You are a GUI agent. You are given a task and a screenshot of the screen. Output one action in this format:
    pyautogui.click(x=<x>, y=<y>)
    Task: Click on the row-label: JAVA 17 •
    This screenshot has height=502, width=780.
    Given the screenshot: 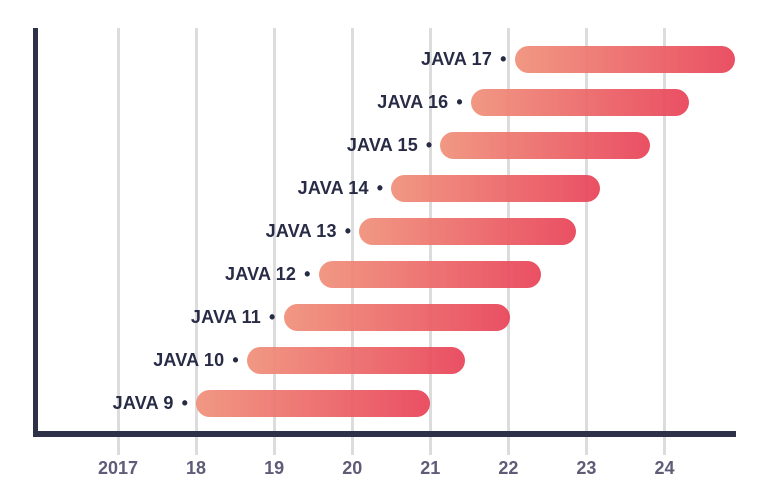 What is the action you would take?
    pyautogui.click(x=464, y=59)
    